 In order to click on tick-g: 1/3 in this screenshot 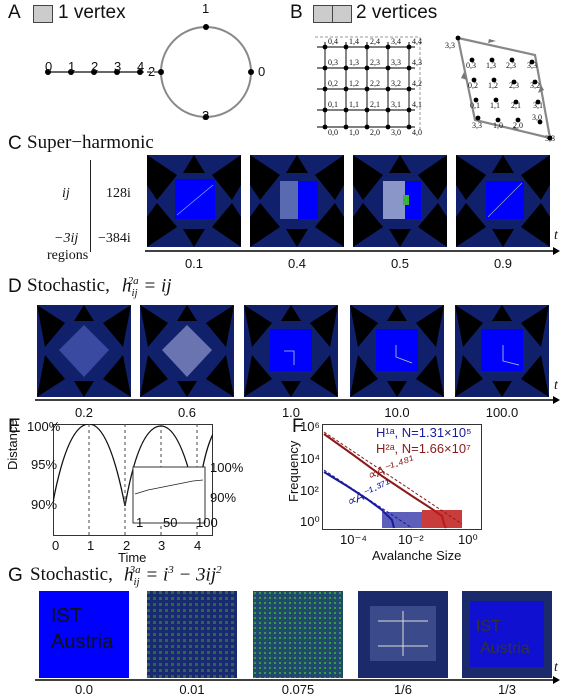, I will do `click(507, 689)`.